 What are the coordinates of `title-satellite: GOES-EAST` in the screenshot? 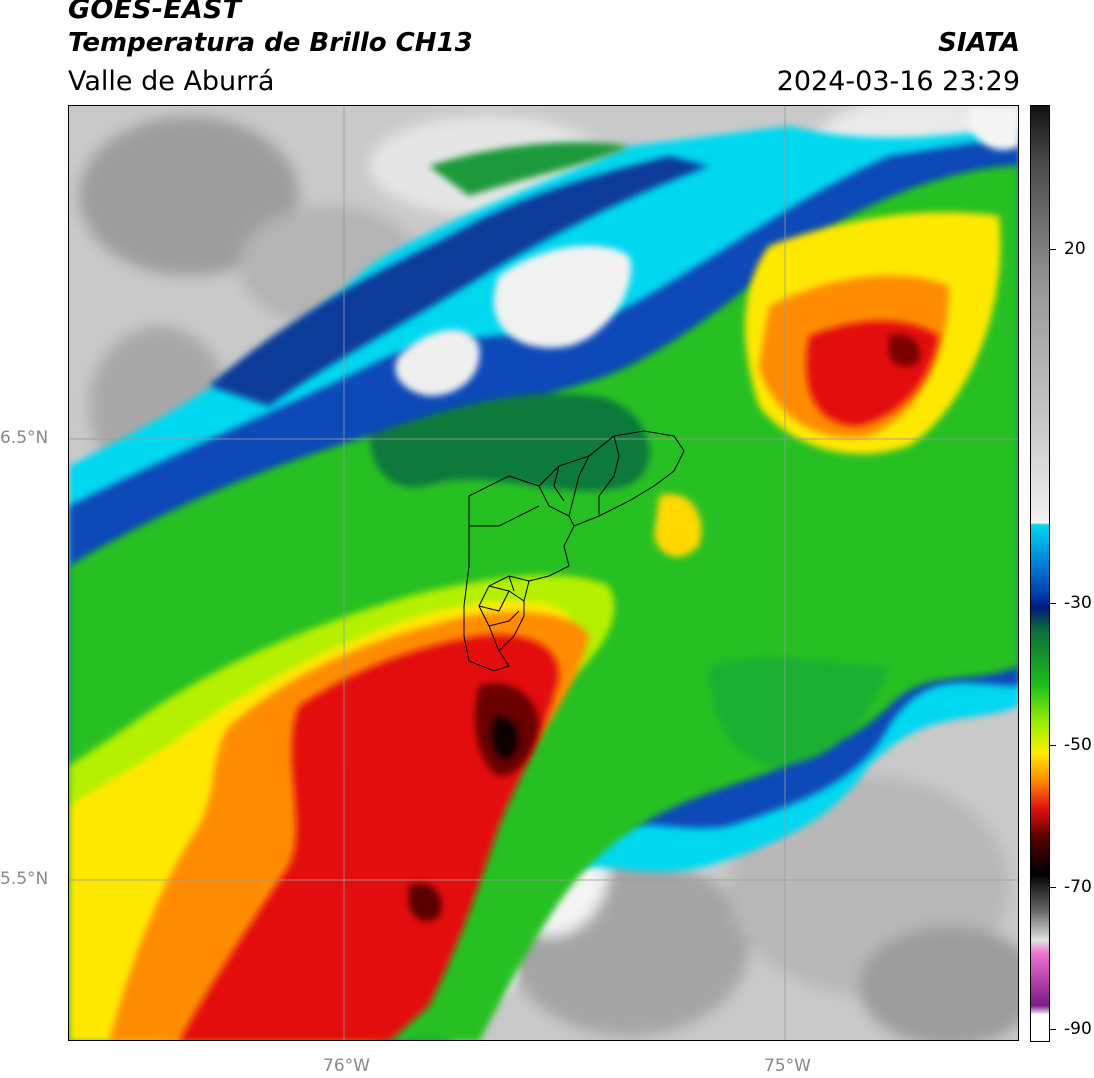 It's located at (155, 12).